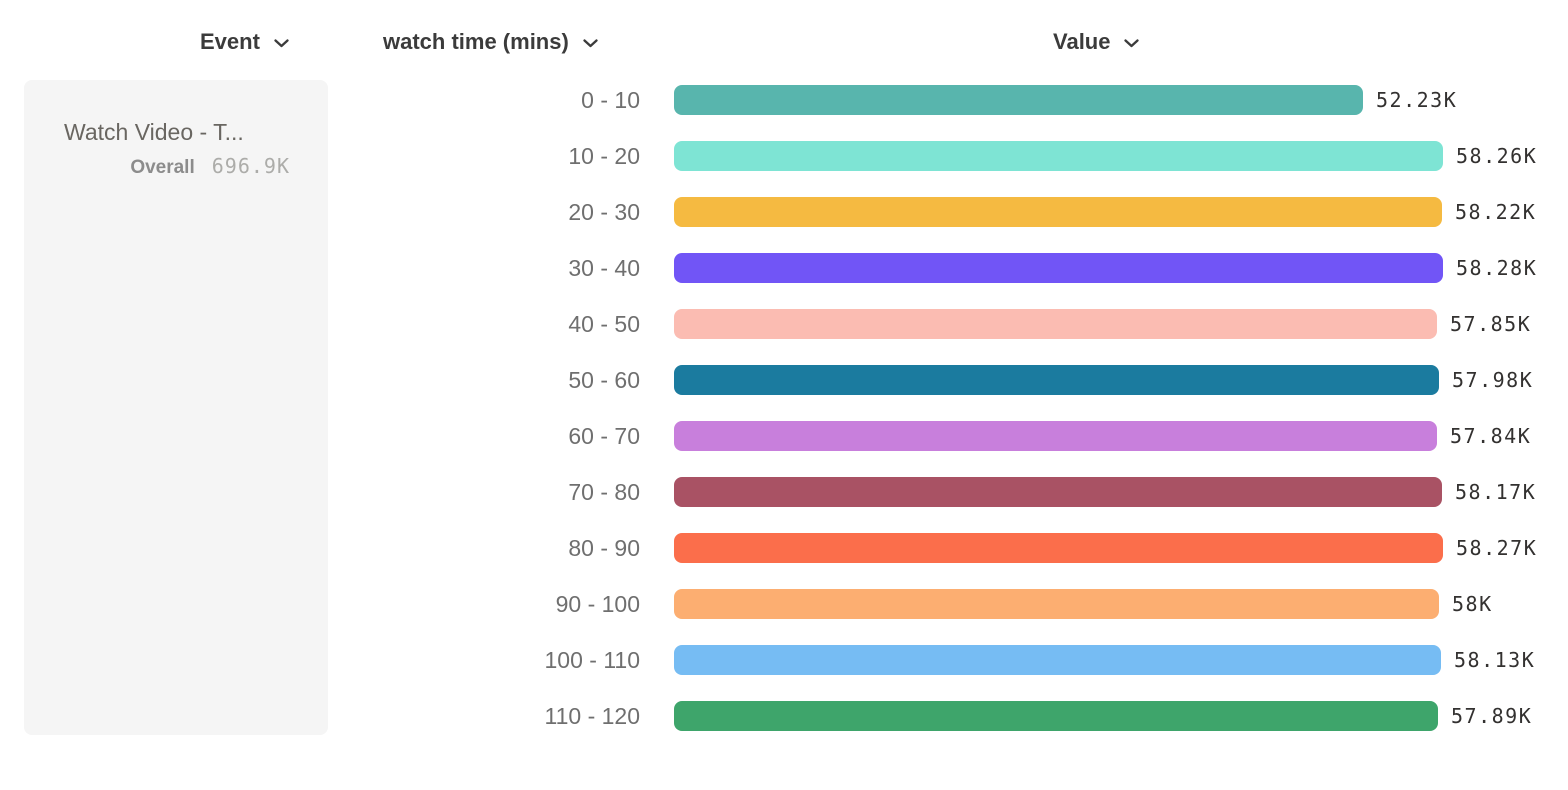 The width and height of the screenshot is (1568, 790). I want to click on value-label: 58.22K, so click(1496, 212).